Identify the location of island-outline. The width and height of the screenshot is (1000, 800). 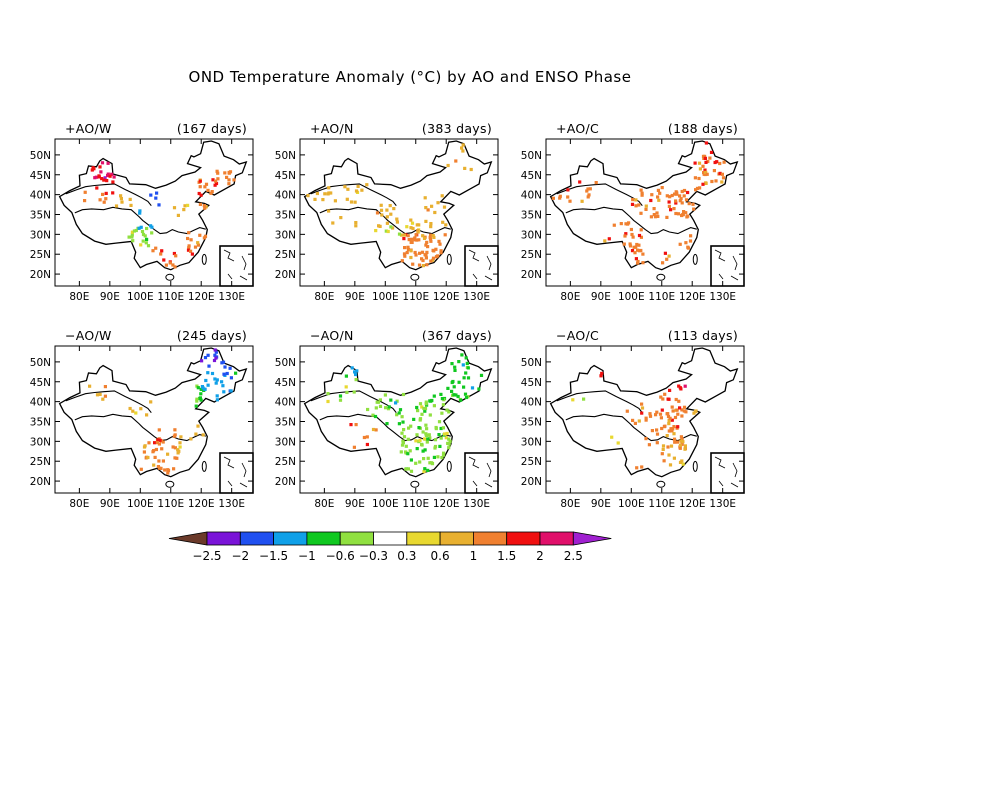
(661, 277).